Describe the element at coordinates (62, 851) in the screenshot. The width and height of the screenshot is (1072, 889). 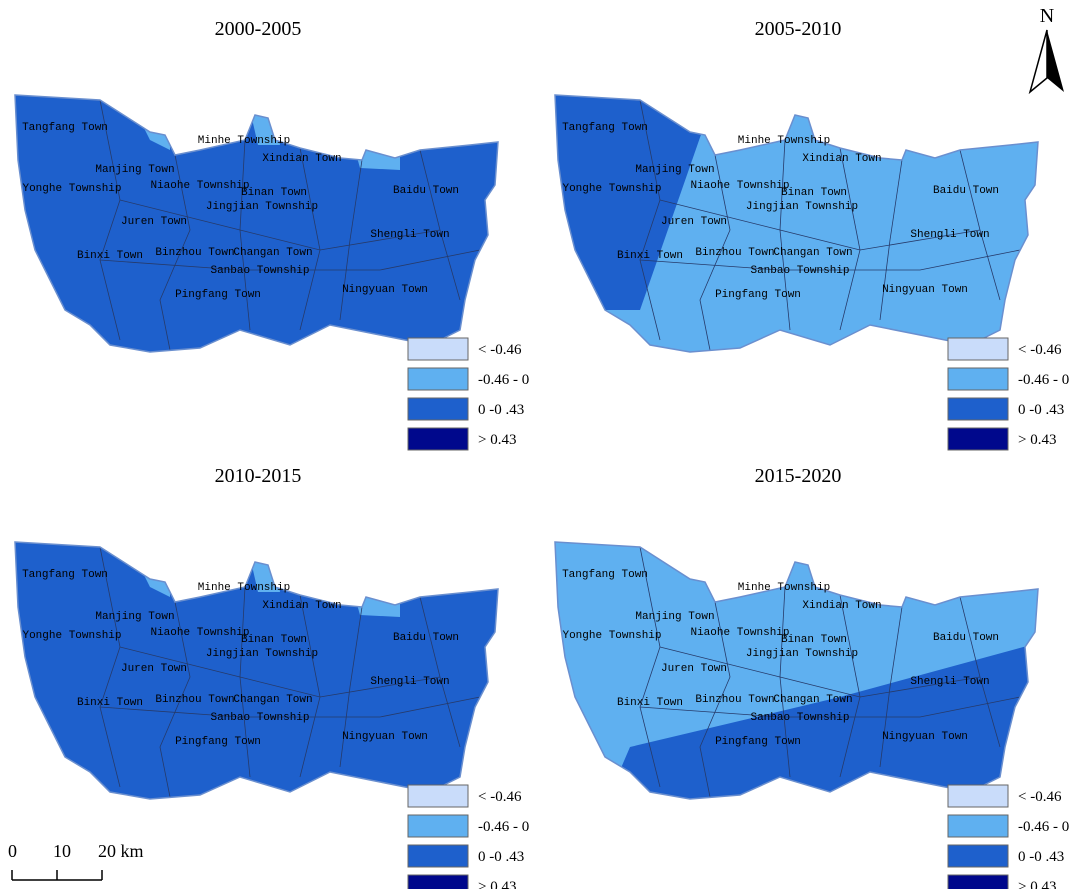
I see `scale-label: 10` at that location.